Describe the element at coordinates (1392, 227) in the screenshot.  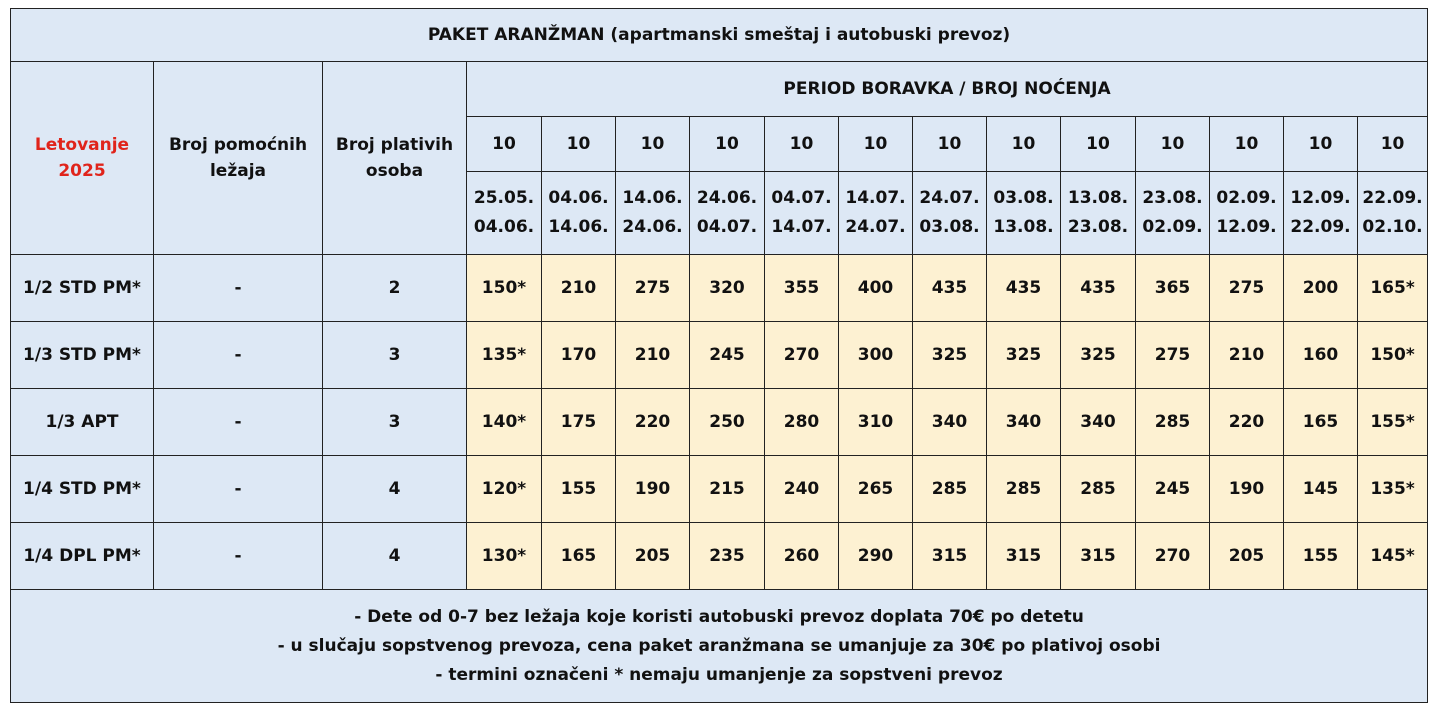
I see `period-end: 02.10.` at that location.